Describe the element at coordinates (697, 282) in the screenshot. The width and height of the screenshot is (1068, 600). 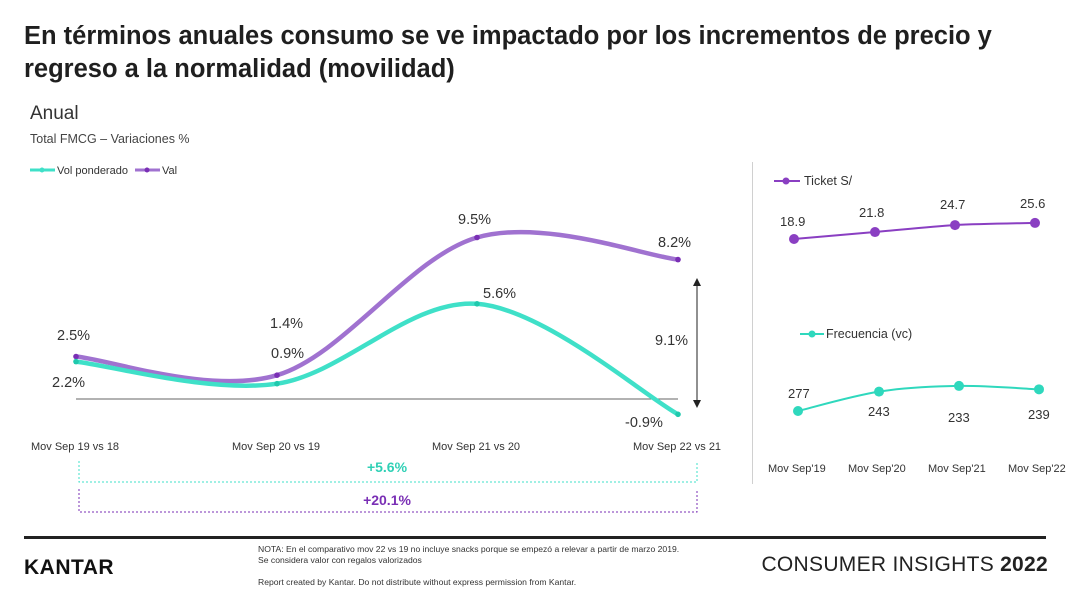
I see `gap-arrow-head-top` at that location.